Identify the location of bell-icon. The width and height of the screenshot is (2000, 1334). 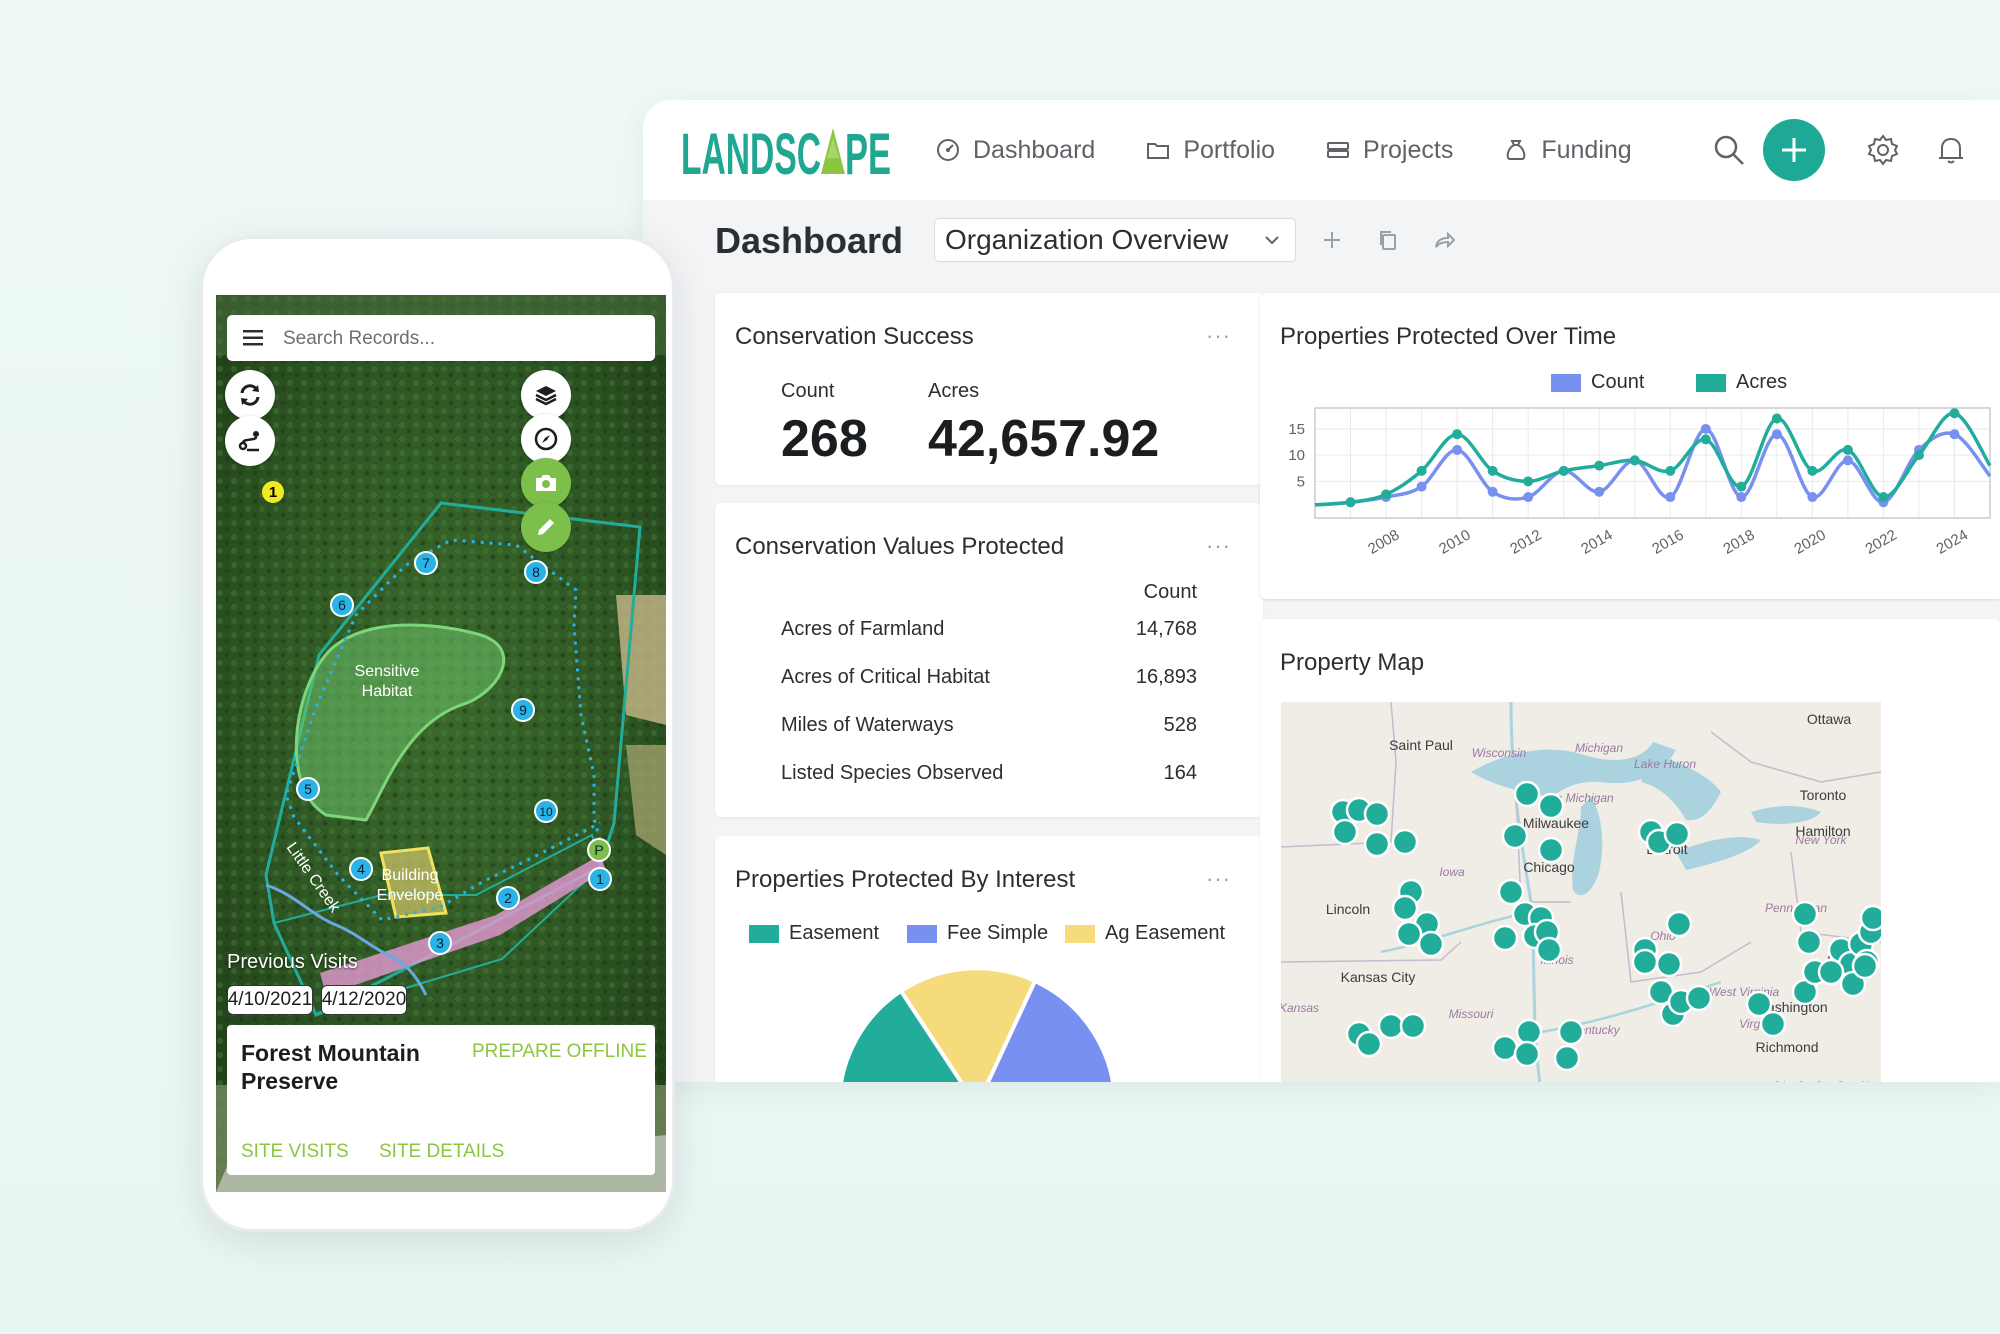
(1951, 150).